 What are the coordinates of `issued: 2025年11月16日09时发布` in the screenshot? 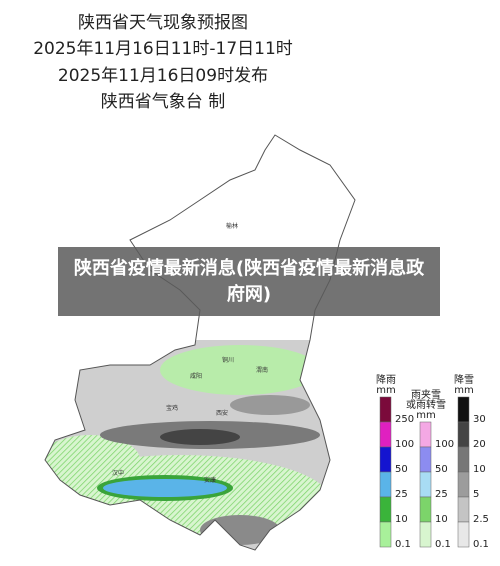 It's located at (163, 76).